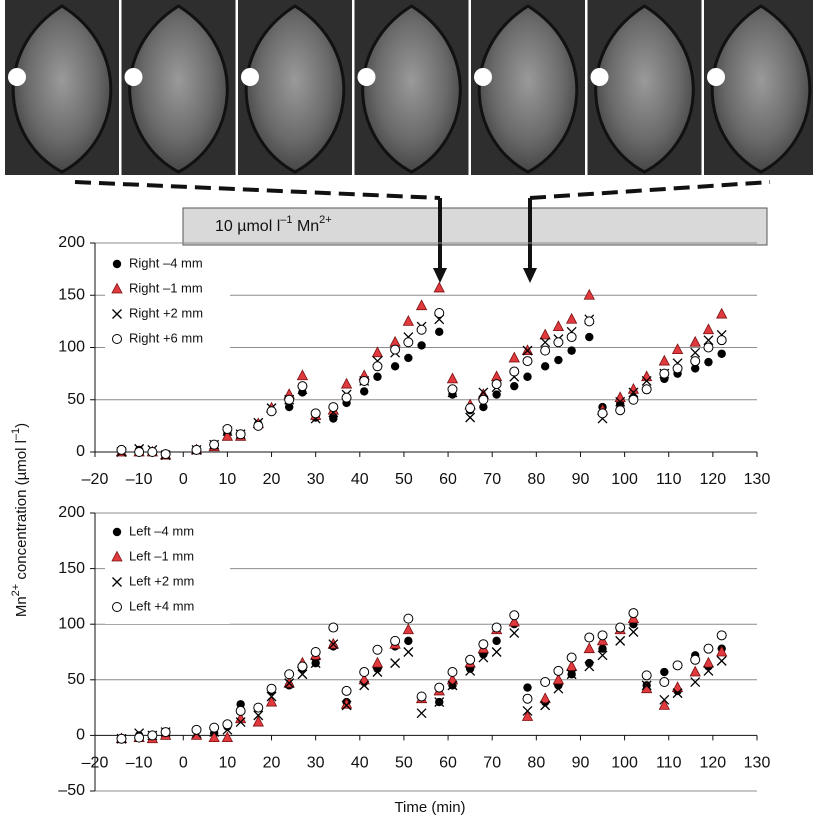 The image size is (813, 820). Describe the element at coordinates (117, 339) in the screenshot. I see `legend-marker` at that location.